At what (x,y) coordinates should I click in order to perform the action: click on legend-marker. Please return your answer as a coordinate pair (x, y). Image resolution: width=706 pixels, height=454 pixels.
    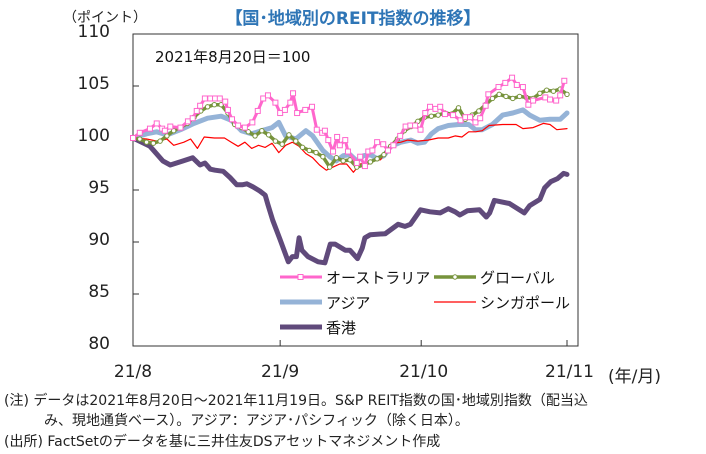
    Looking at the image, I should click on (455, 277).